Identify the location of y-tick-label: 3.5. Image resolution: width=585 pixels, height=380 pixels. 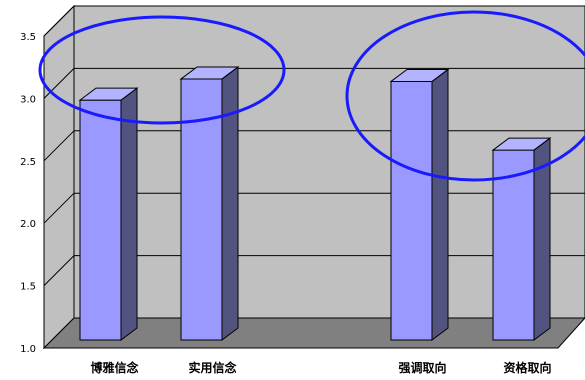
(28, 37).